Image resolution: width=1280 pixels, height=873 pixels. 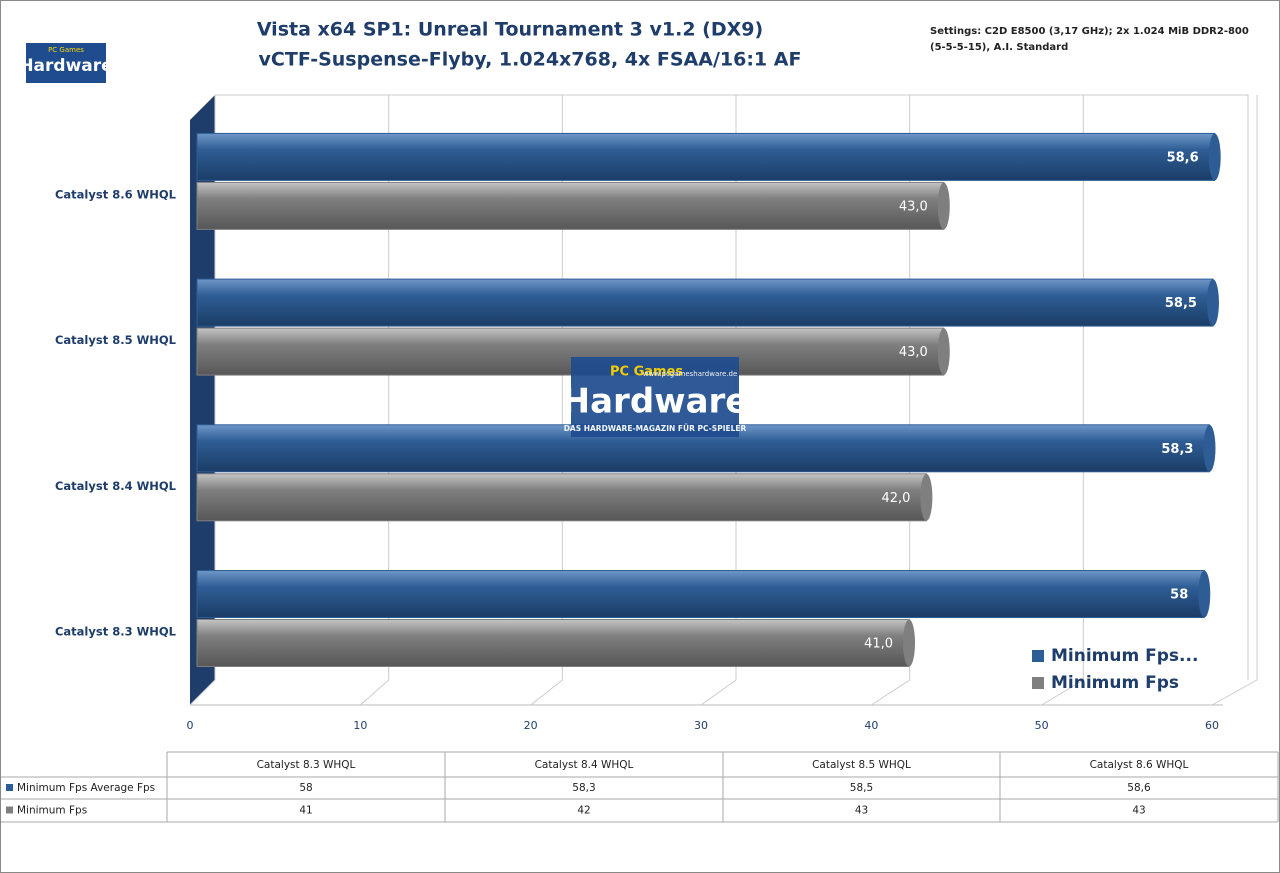 I want to click on x-tick-label: 20, so click(x=531, y=725).